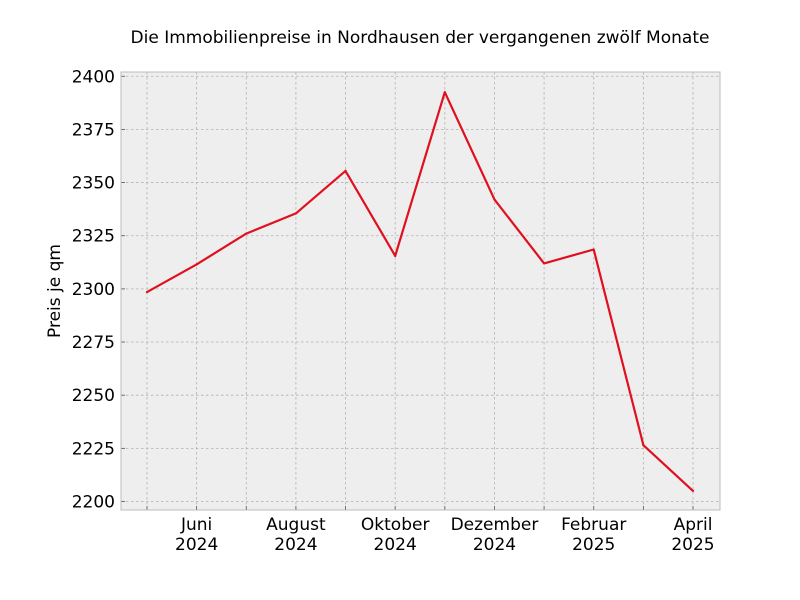 Image resolution: width=800 pixels, height=600 pixels. I want to click on y-tick-label: 2275, so click(93, 343).